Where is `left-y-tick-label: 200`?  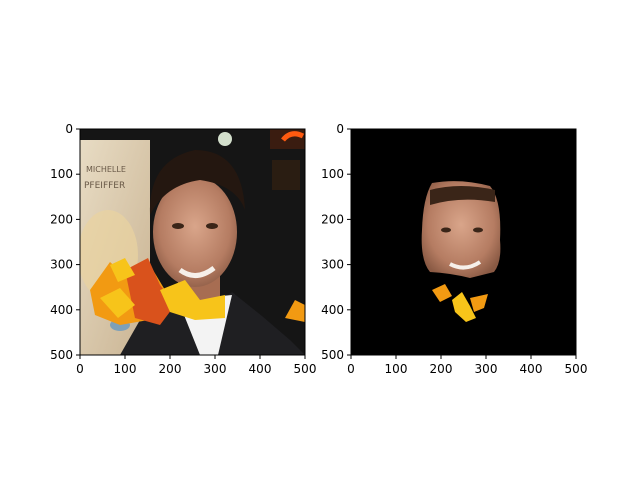
left-y-tick-label: 200 is located at coordinates (61, 219).